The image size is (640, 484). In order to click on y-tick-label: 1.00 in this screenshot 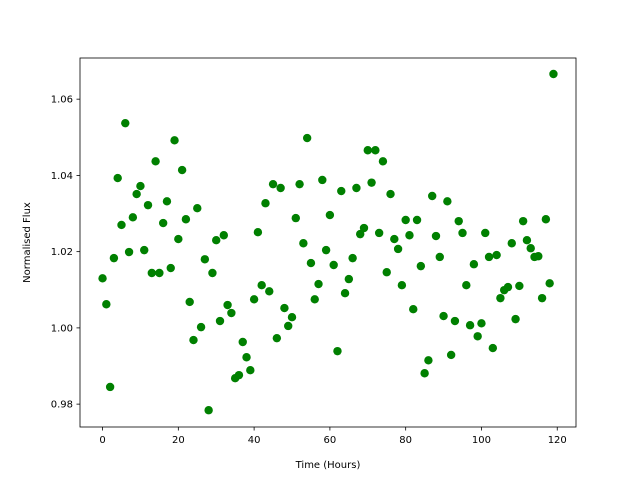, I will do `click(62, 328)`.